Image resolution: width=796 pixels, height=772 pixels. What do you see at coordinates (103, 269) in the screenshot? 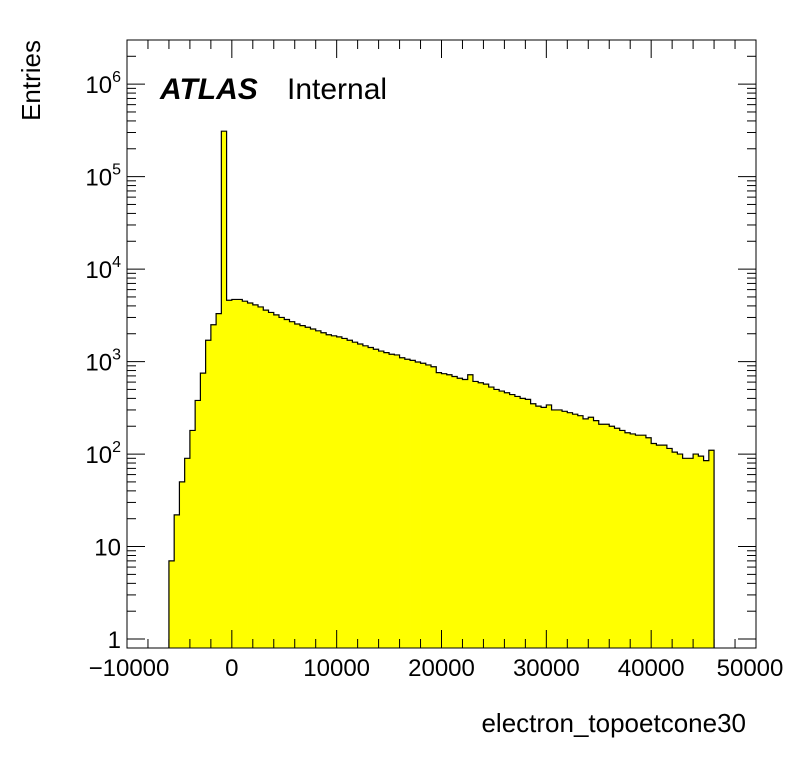
I see `y-tick-label: 10⁴` at bounding box center [103, 269].